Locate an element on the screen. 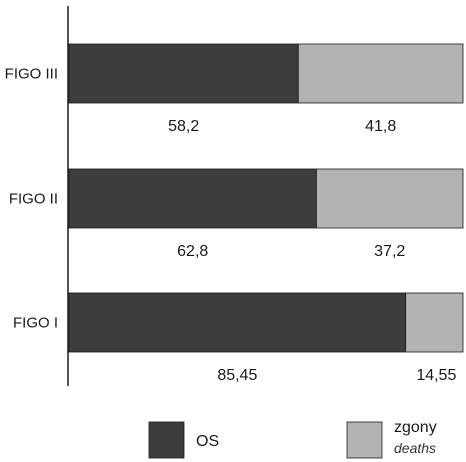 The height and width of the screenshot is (462, 466). legend-swatch-deaths is located at coordinates (364, 440).